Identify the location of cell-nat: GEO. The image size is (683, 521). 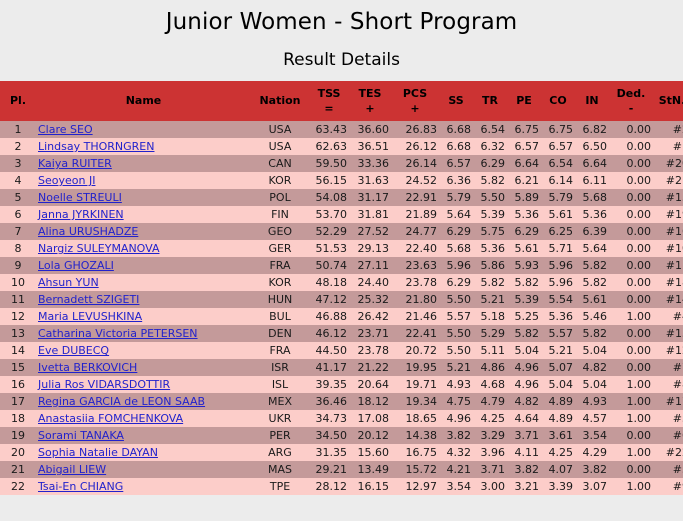
(280, 231).